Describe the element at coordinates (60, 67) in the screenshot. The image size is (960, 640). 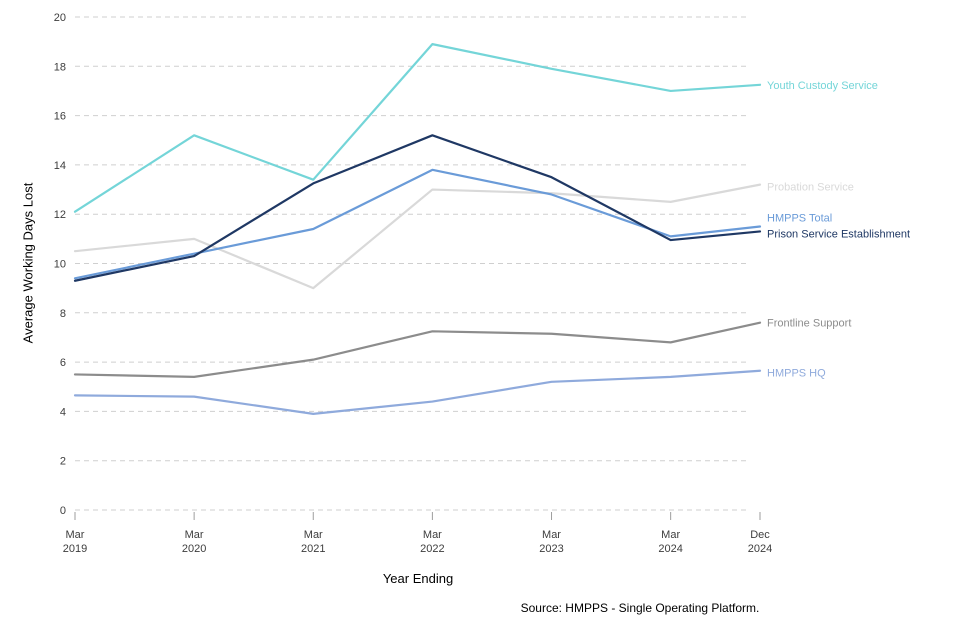
I see `y-tick-label: 18` at that location.